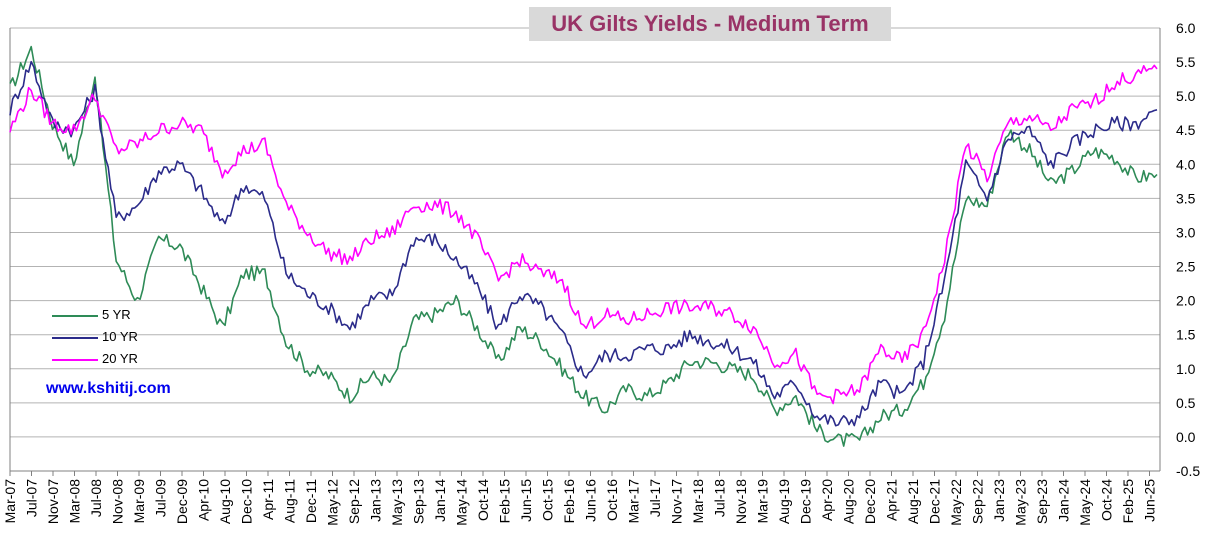  I want to click on x-tick-label: Aug-11, so click(290, 501).